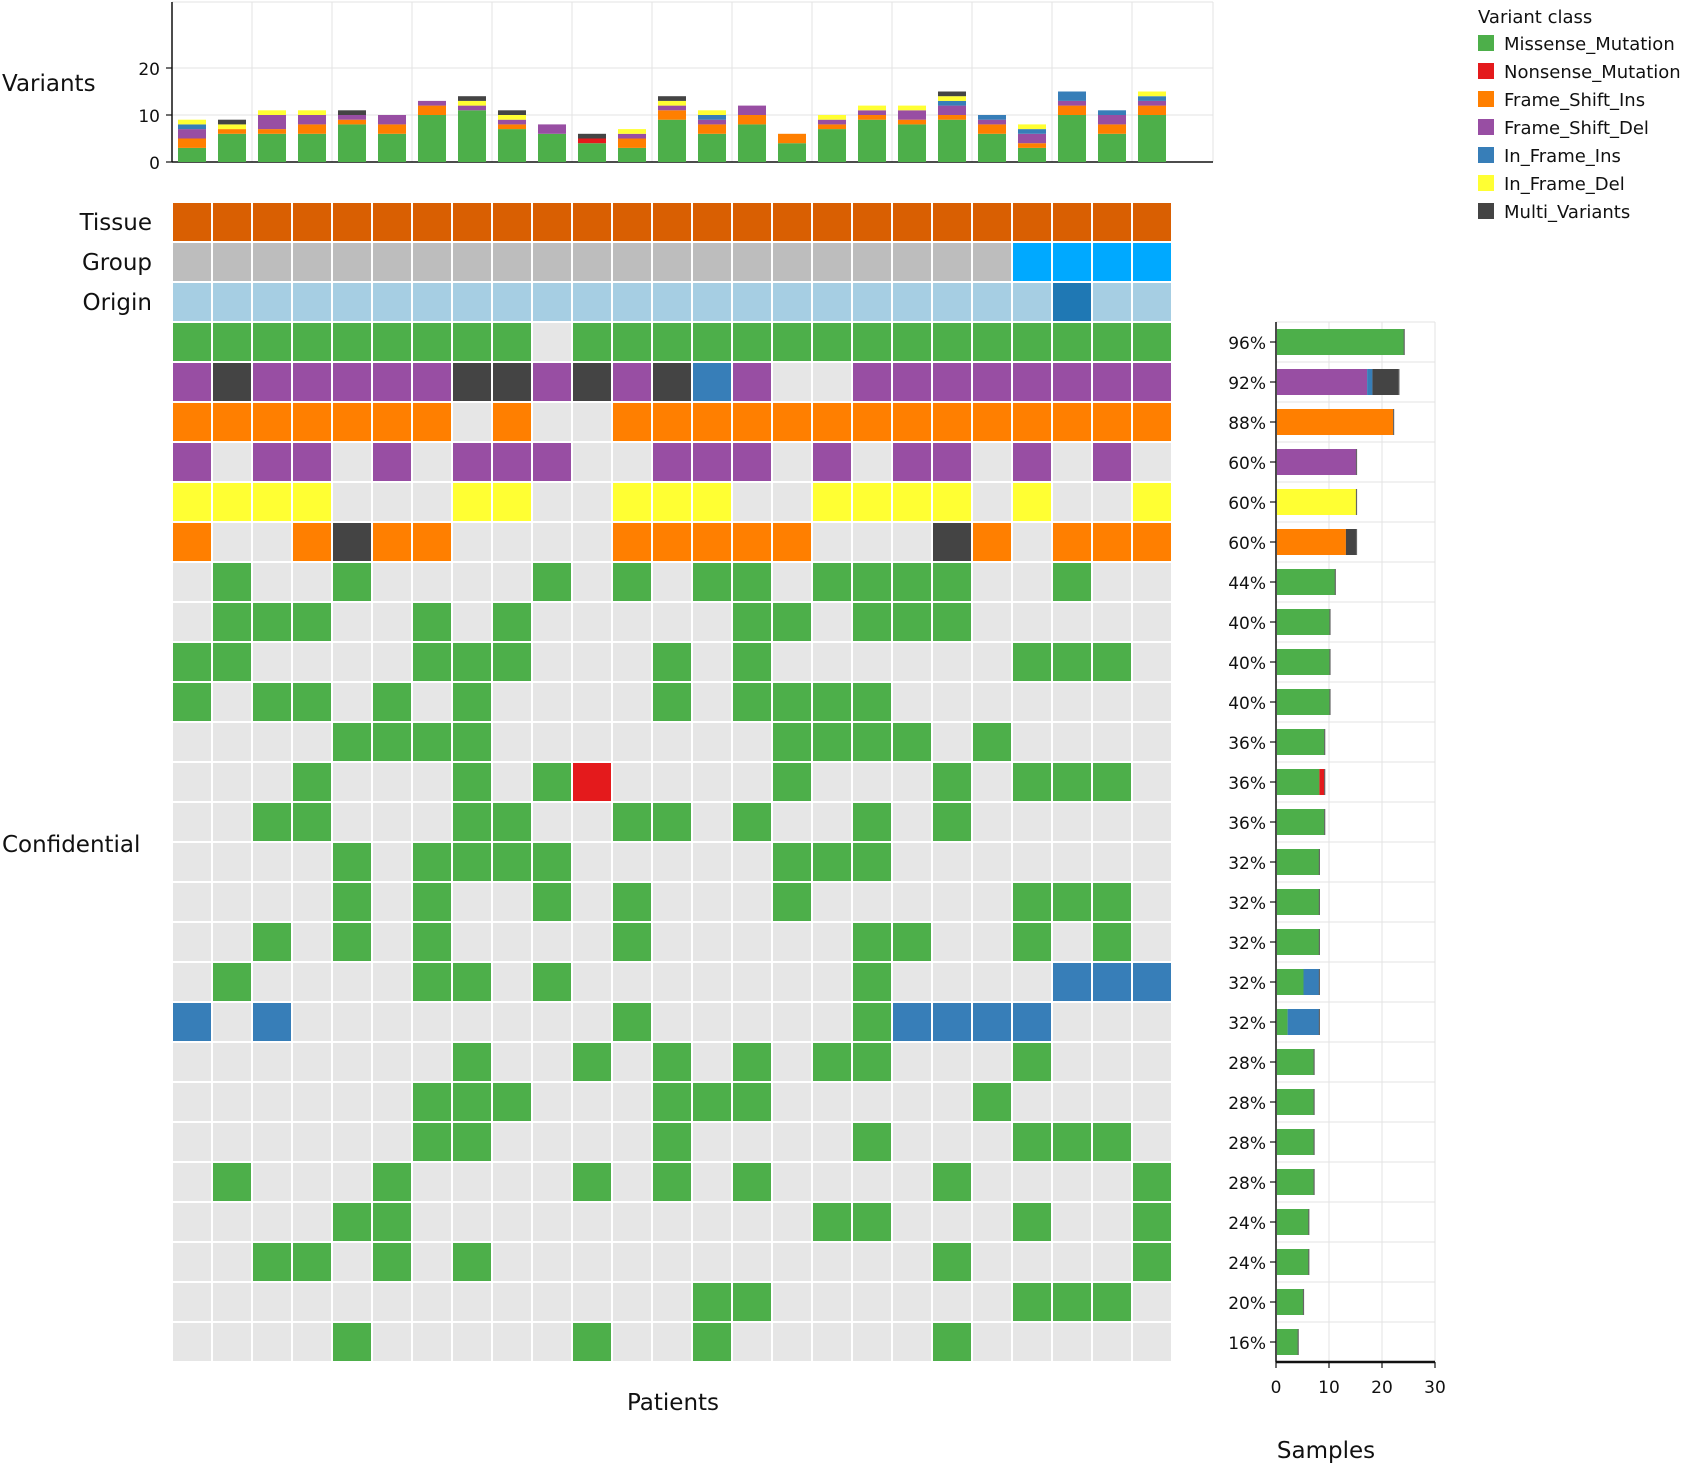  I want to click on gene-frequency-label: 60%, so click(1247, 504).